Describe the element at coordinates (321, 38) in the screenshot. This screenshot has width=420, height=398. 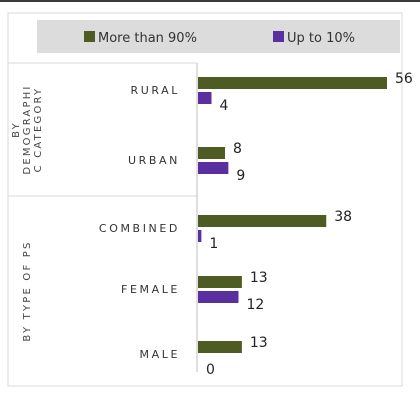
I see `legend-label-2: Up to 10%` at that location.